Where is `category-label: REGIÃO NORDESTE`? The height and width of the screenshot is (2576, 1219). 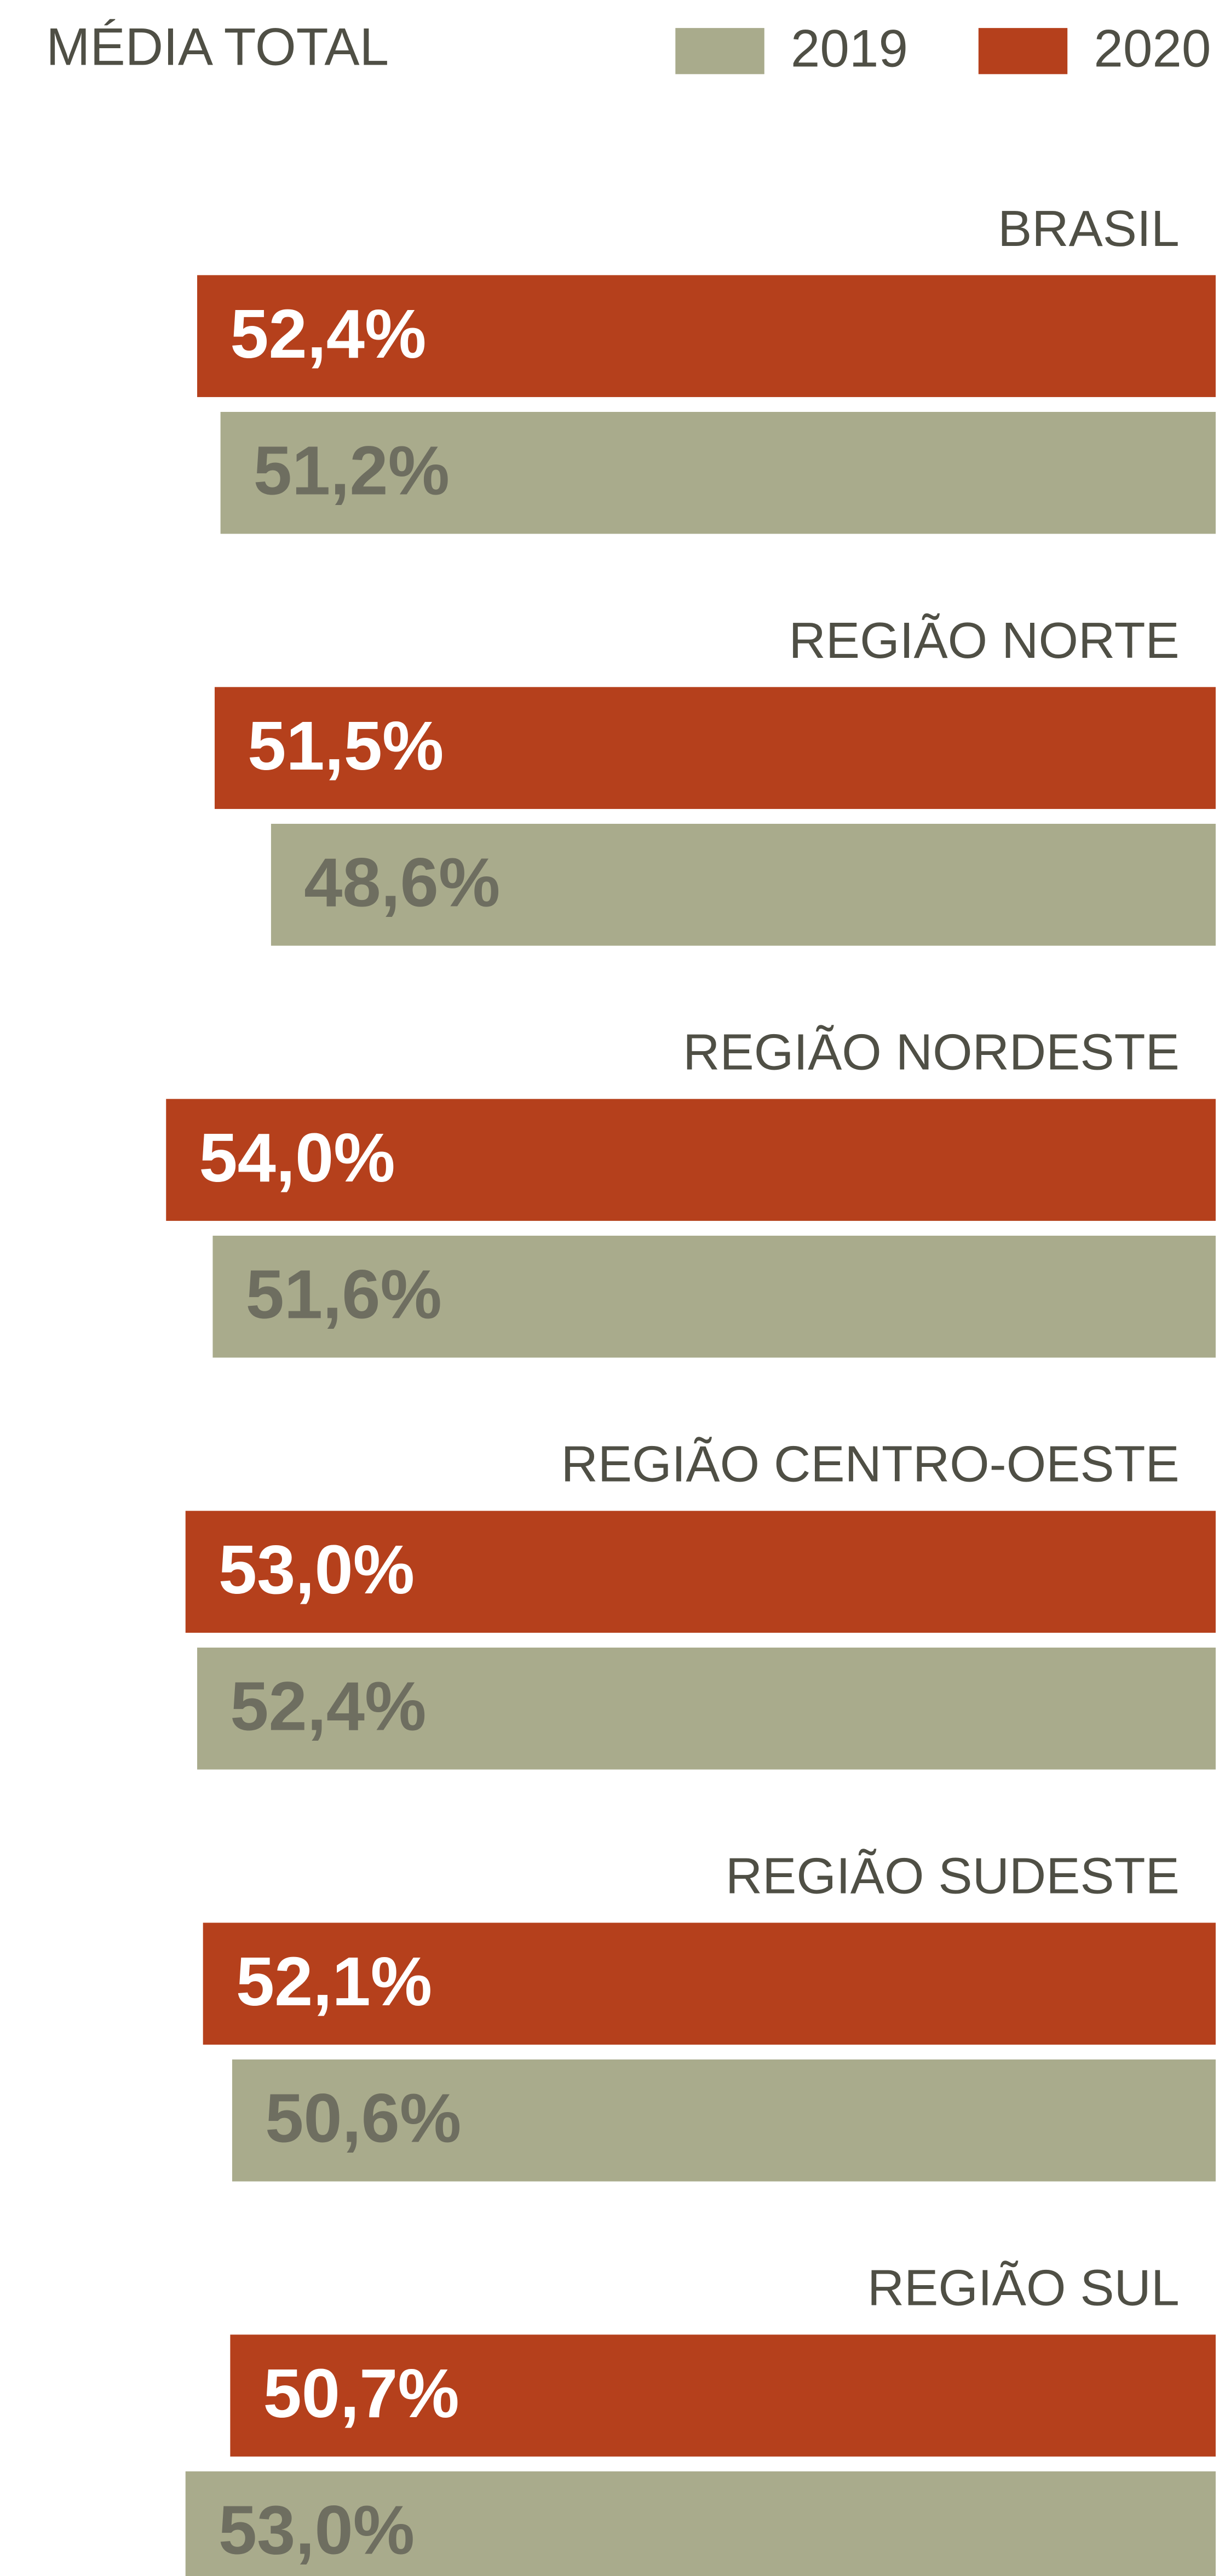 category-label: REGIÃO NORDESTE is located at coordinates (932, 1053).